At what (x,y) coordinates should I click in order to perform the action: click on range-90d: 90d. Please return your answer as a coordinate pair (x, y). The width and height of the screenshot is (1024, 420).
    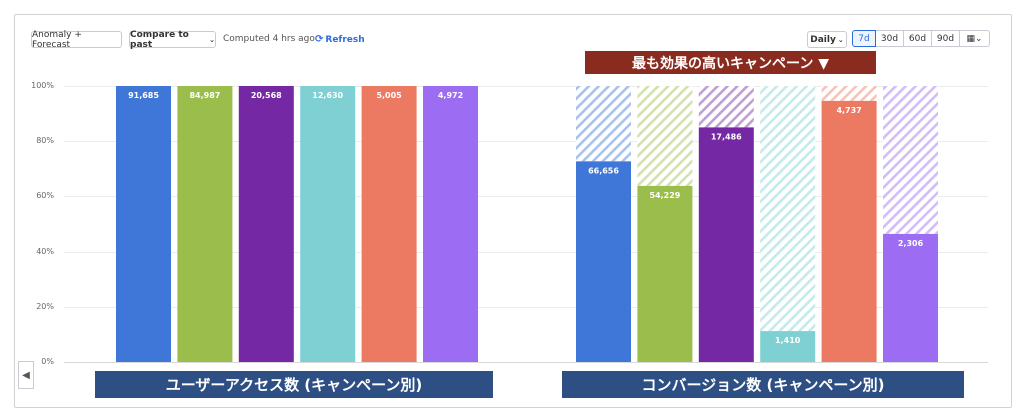
    Looking at the image, I should click on (946, 38).